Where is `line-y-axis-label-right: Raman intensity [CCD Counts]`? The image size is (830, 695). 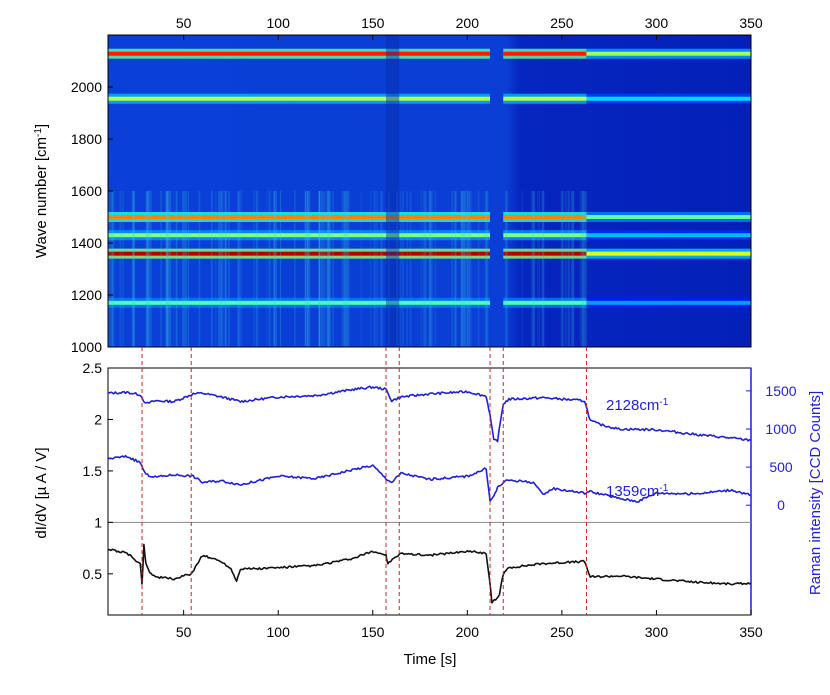
line-y-axis-label-right: Raman intensity [CCD Counts] is located at coordinates (815, 493).